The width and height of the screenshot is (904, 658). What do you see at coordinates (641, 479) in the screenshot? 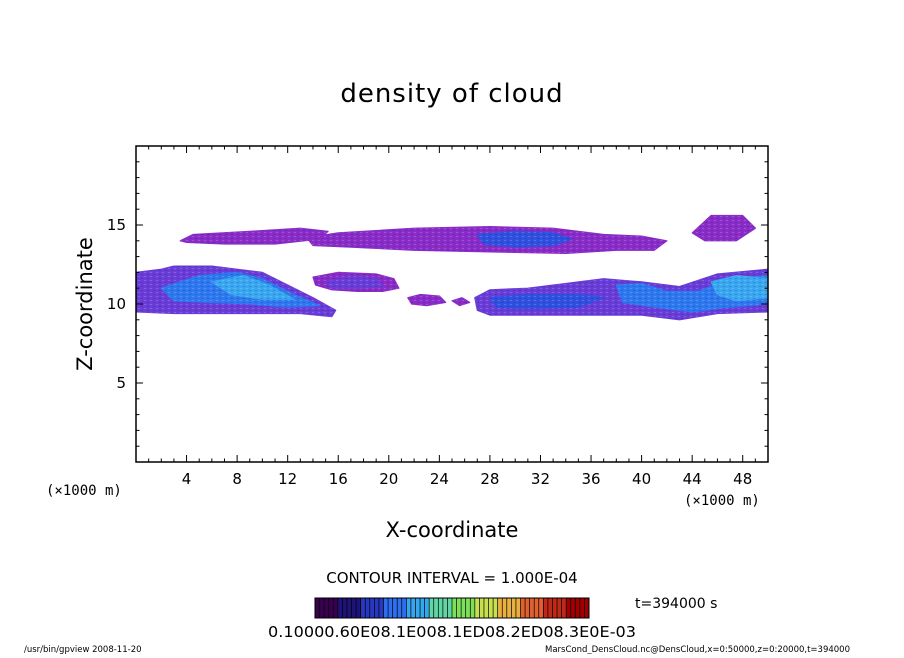
I see `x-tick-label: 40` at bounding box center [641, 479].